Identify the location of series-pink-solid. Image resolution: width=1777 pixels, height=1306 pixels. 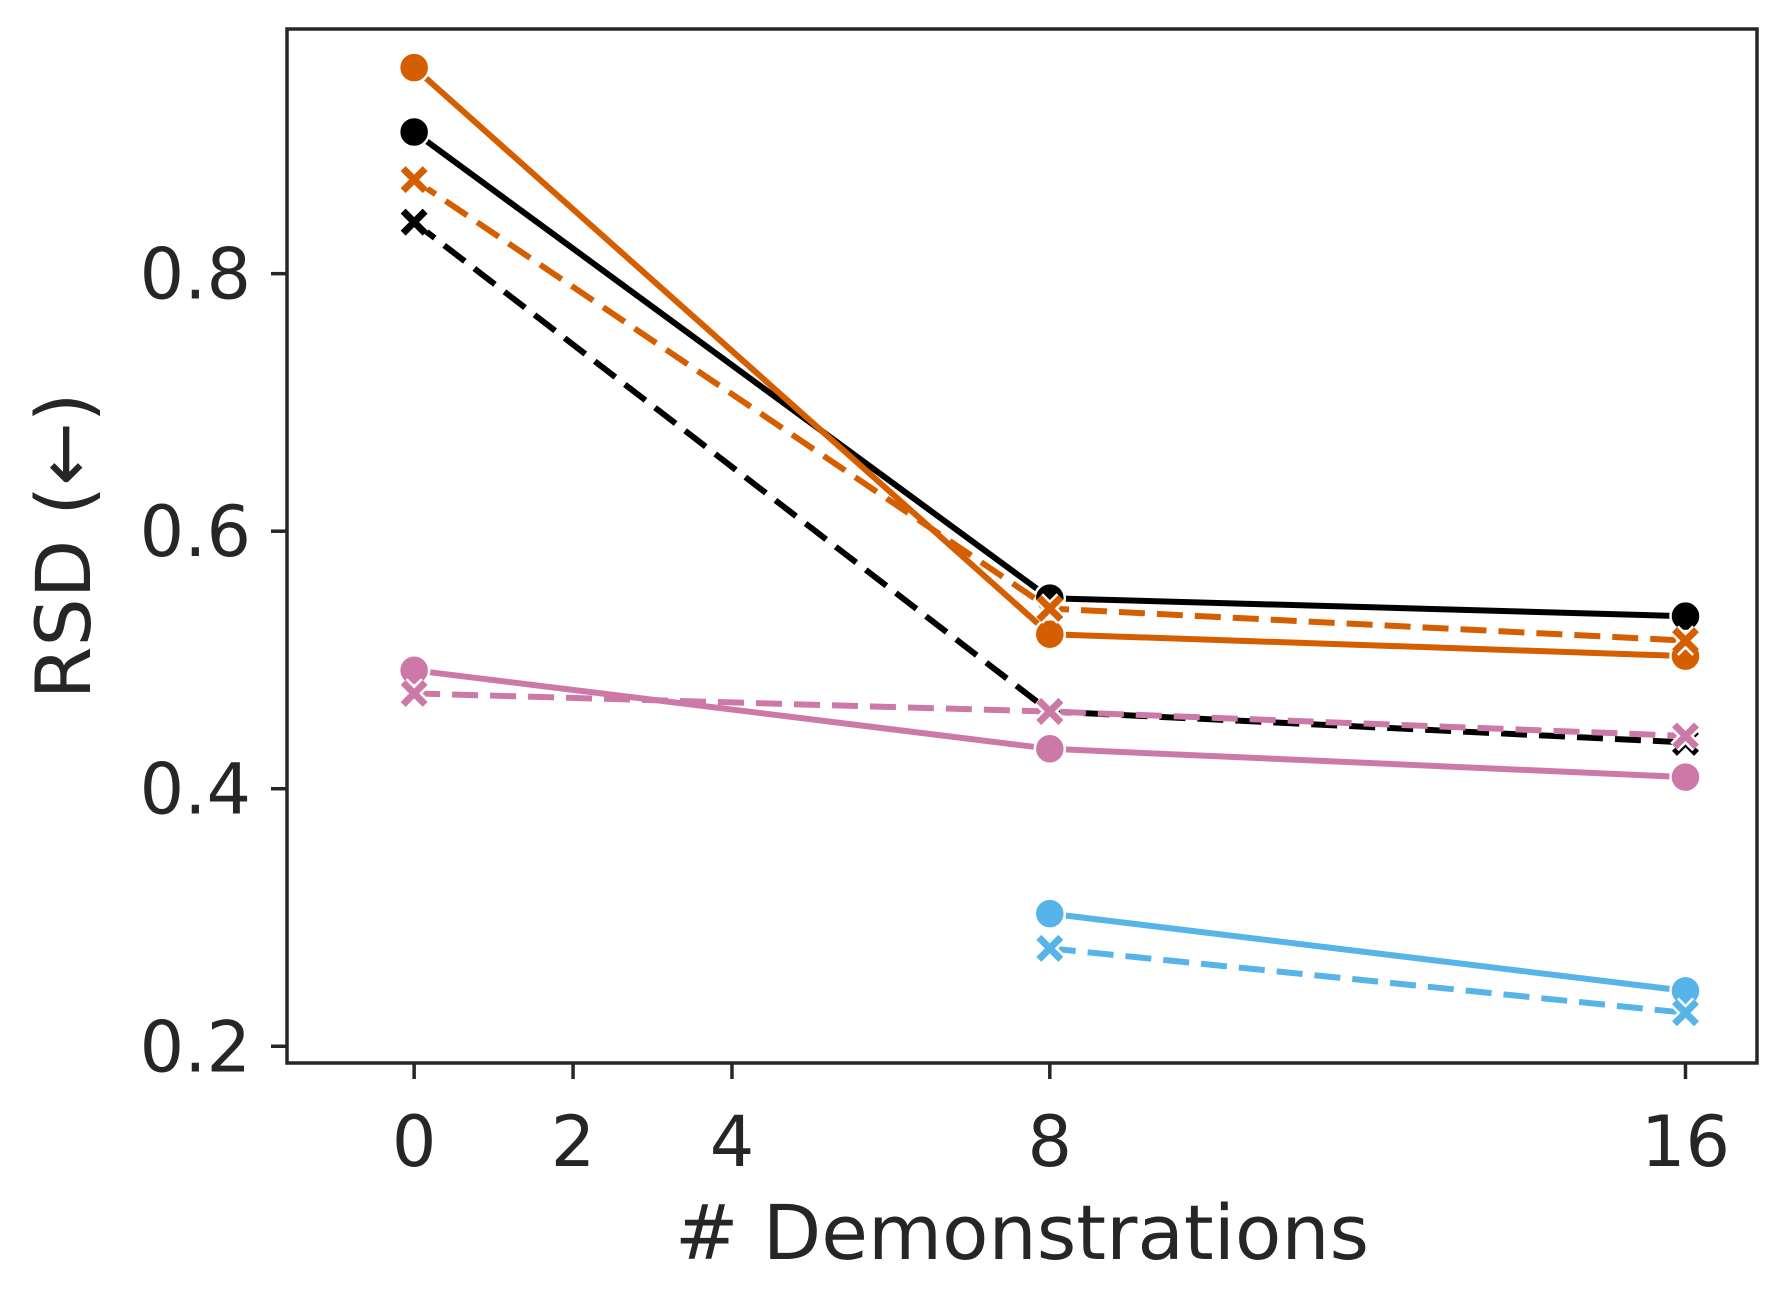
(1049, 724).